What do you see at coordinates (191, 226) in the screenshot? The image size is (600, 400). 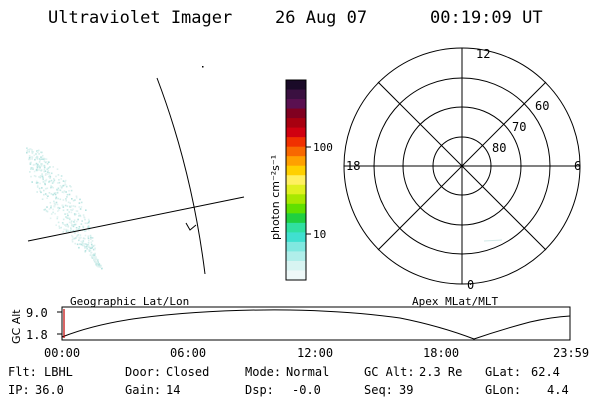 I see `spacecraft-nadir-marker` at bounding box center [191, 226].